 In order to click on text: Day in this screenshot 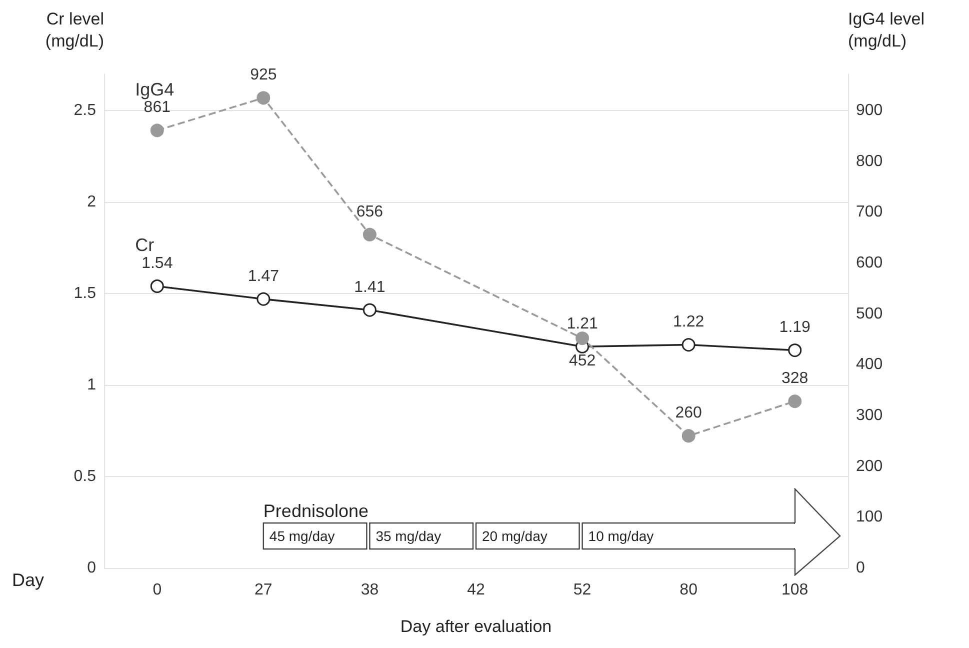, I will do `click(28, 580)`.